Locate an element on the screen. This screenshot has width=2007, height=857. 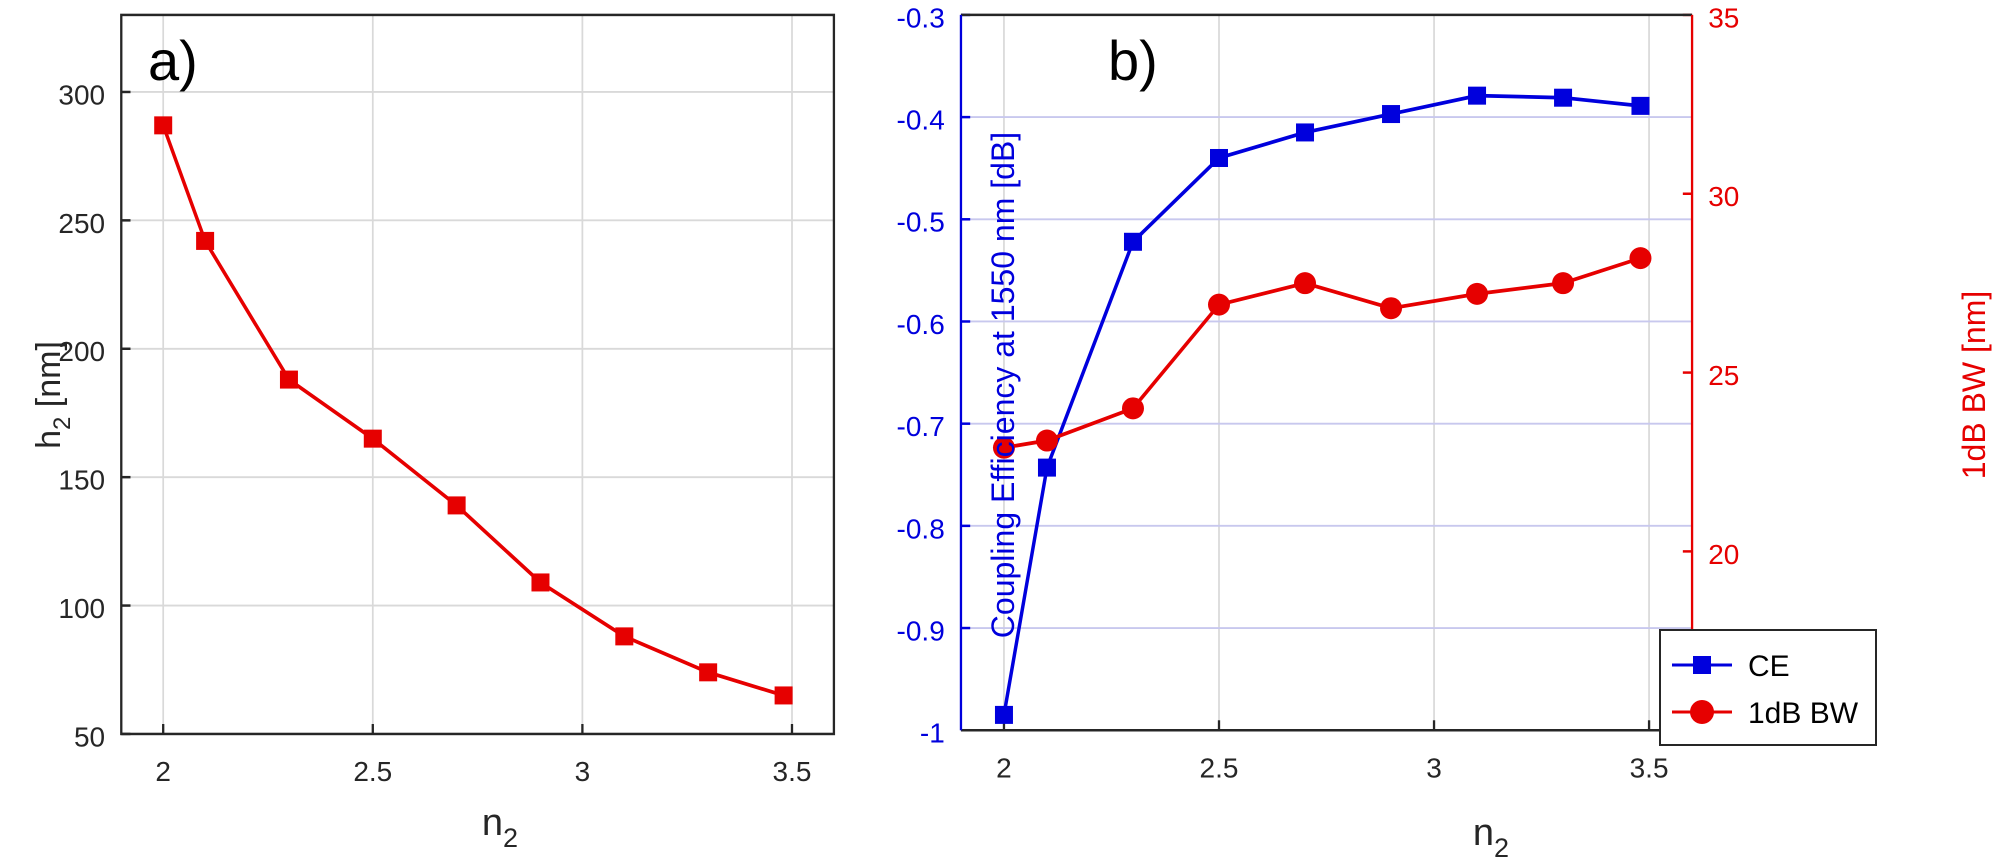
y-tick-label: 200 is located at coordinates (81, 351).